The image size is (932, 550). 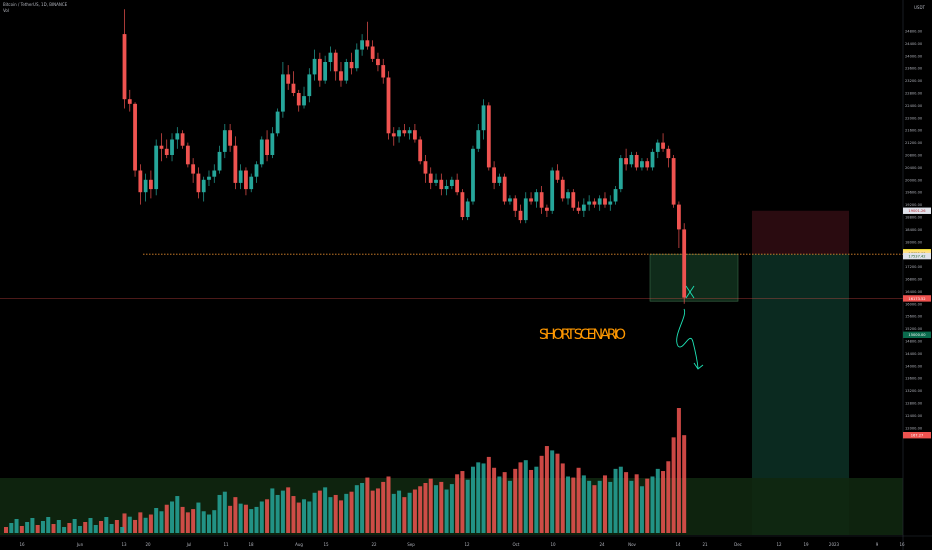 I want to click on scenario-x-mark, so click(x=690, y=292).